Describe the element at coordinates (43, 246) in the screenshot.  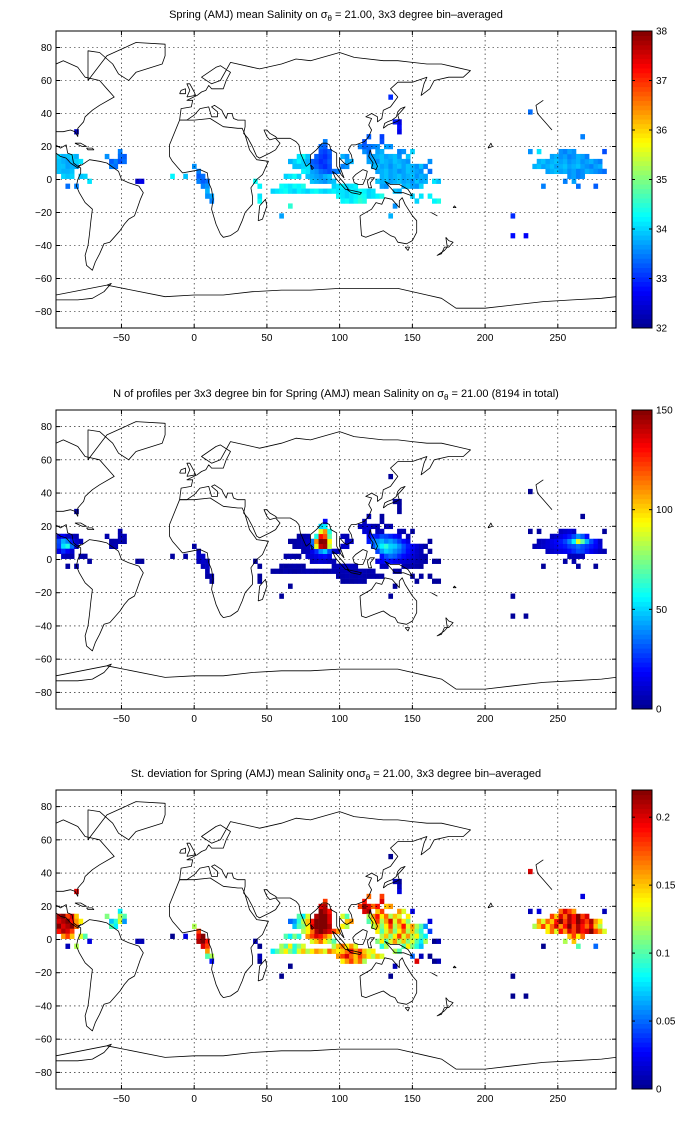
I see `y-tick-label: −40` at that location.